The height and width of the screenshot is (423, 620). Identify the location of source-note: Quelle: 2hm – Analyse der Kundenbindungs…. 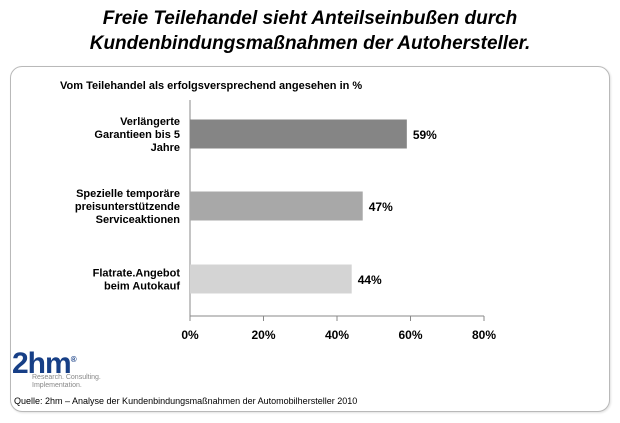
(186, 401).